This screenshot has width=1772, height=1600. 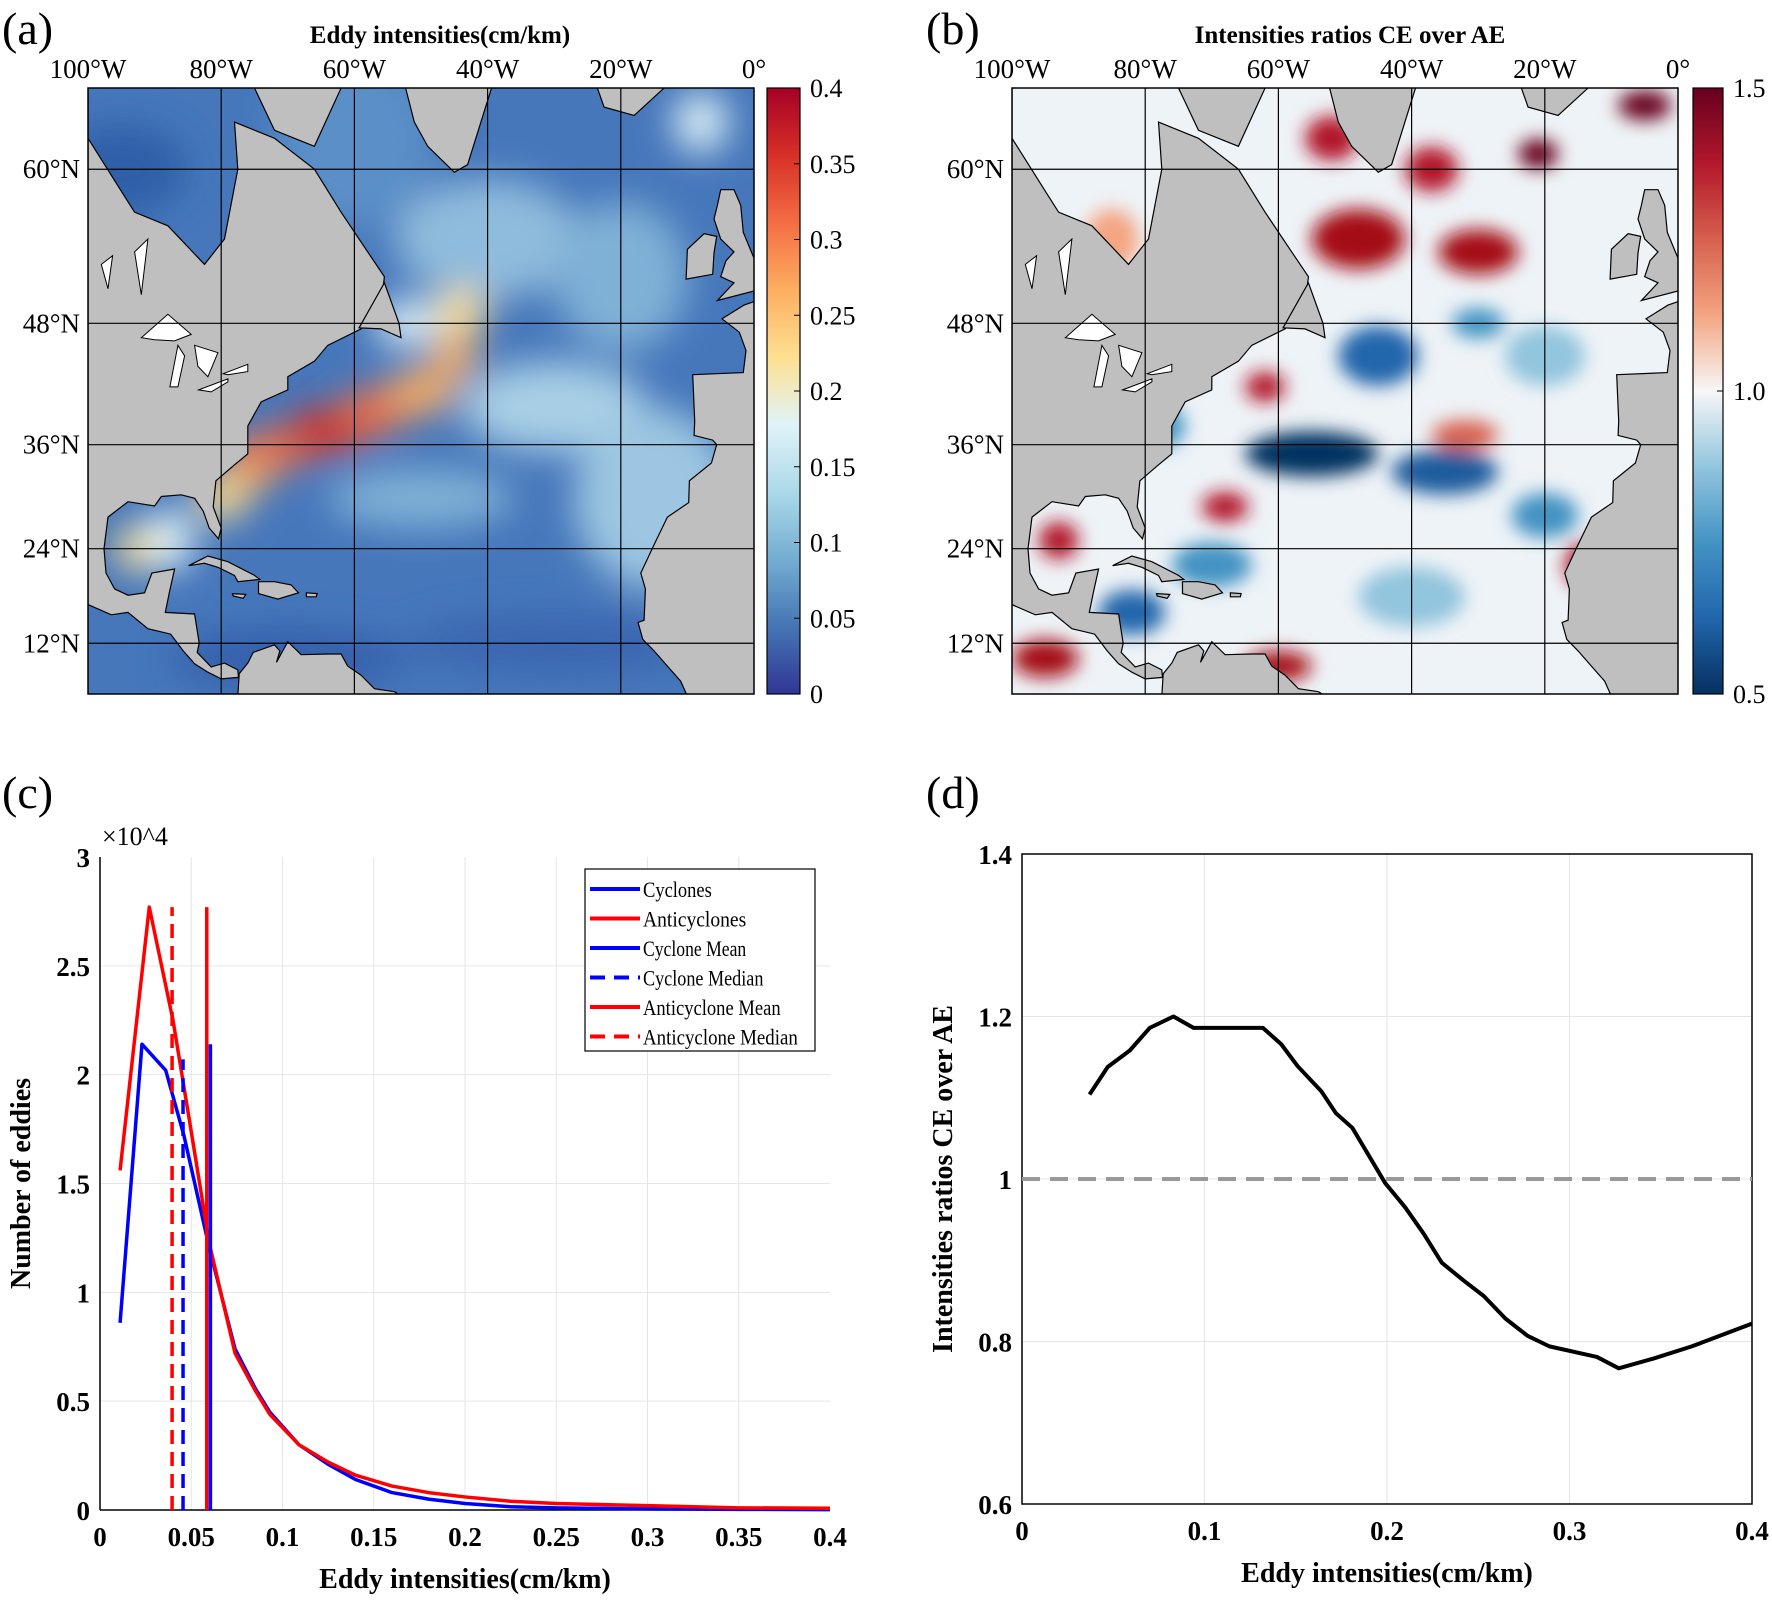 What do you see at coordinates (373, 1537) in the screenshot?
I see `x-tick-label: 0.15` at bounding box center [373, 1537].